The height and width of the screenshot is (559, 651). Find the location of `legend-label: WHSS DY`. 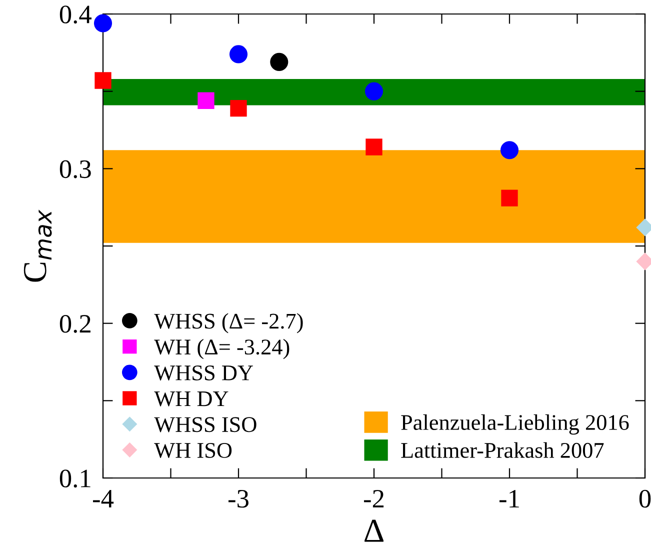

legend-label: WHSS DY is located at coordinates (203, 373).